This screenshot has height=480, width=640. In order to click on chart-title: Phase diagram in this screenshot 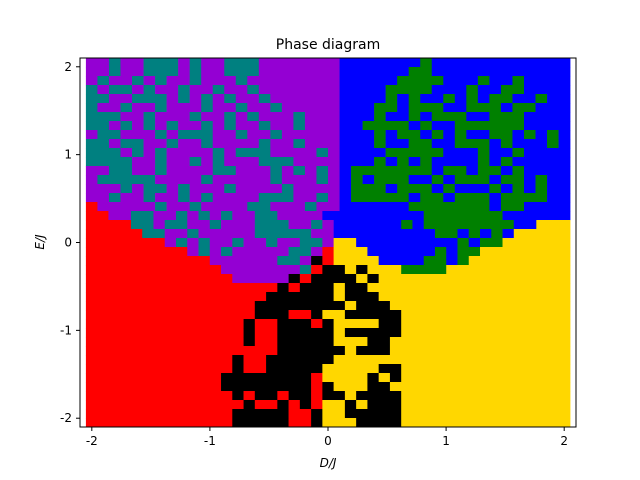, I will do `click(328, 45)`.